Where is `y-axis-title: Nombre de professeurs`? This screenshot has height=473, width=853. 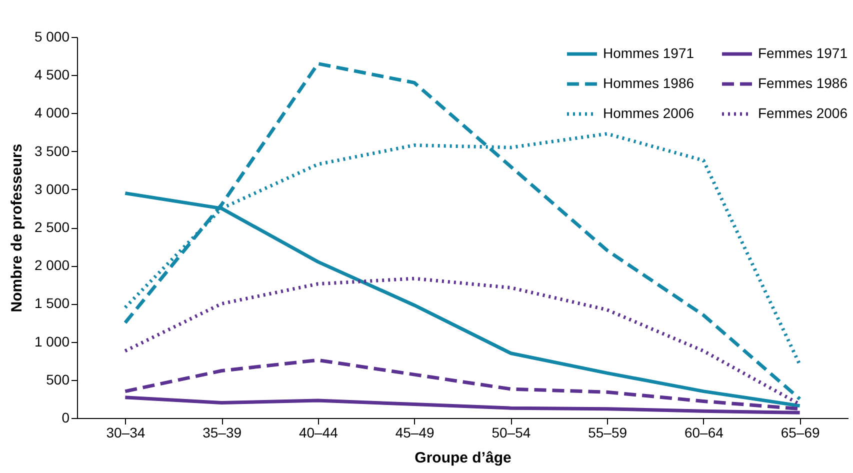 y-axis-title: Nombre de professeurs is located at coordinates (17, 228).